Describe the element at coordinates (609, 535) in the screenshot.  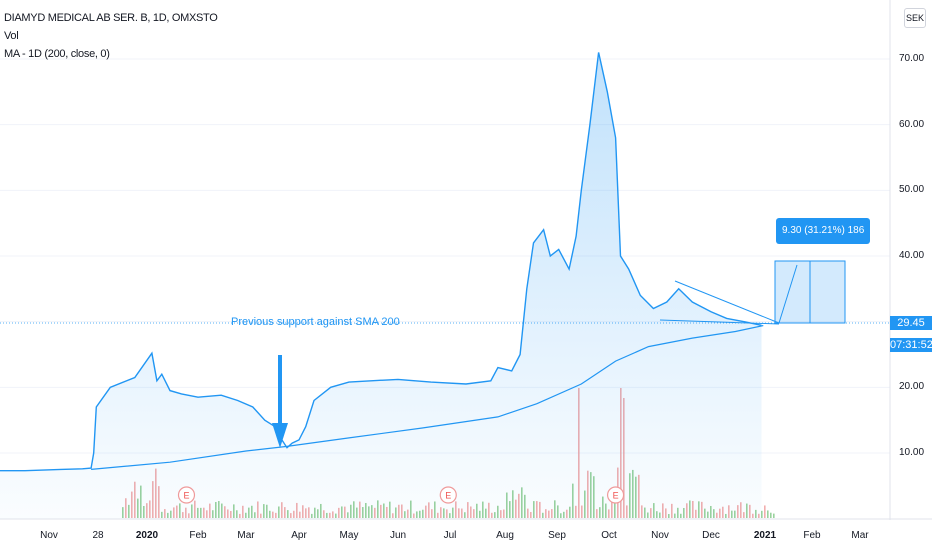
I see `time-axis-tick: Oct` at that location.